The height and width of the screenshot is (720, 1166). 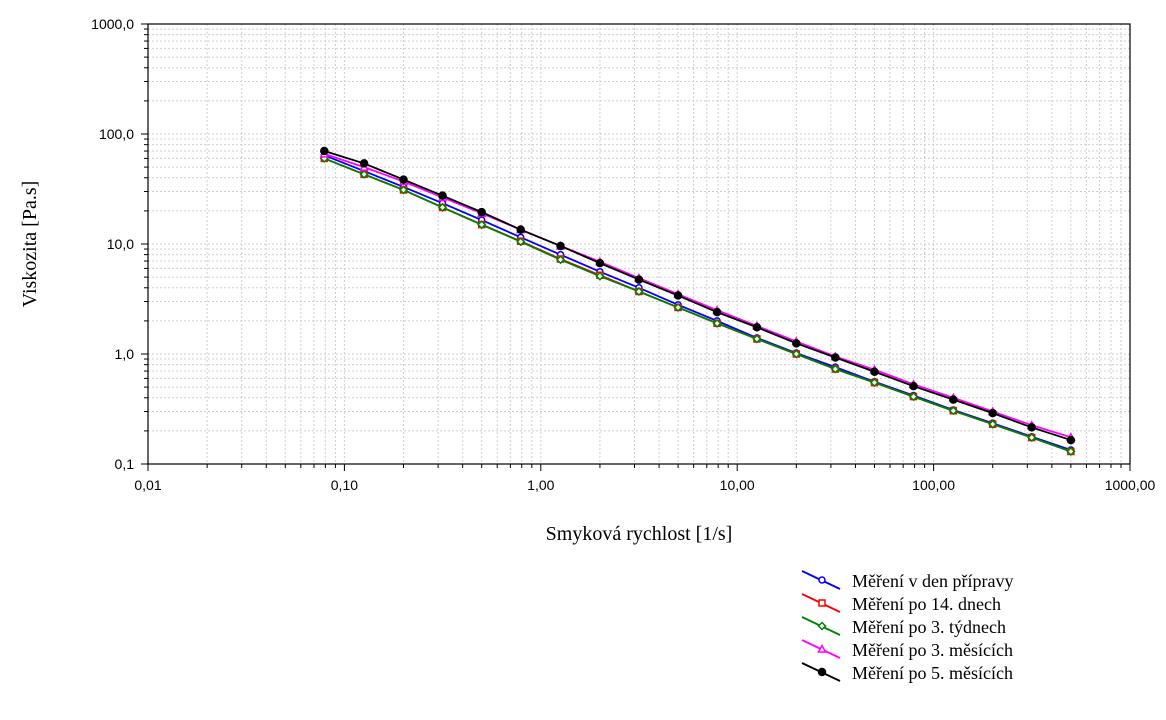 I want to click on y-tick-label: 10,0, so click(x=120, y=244).